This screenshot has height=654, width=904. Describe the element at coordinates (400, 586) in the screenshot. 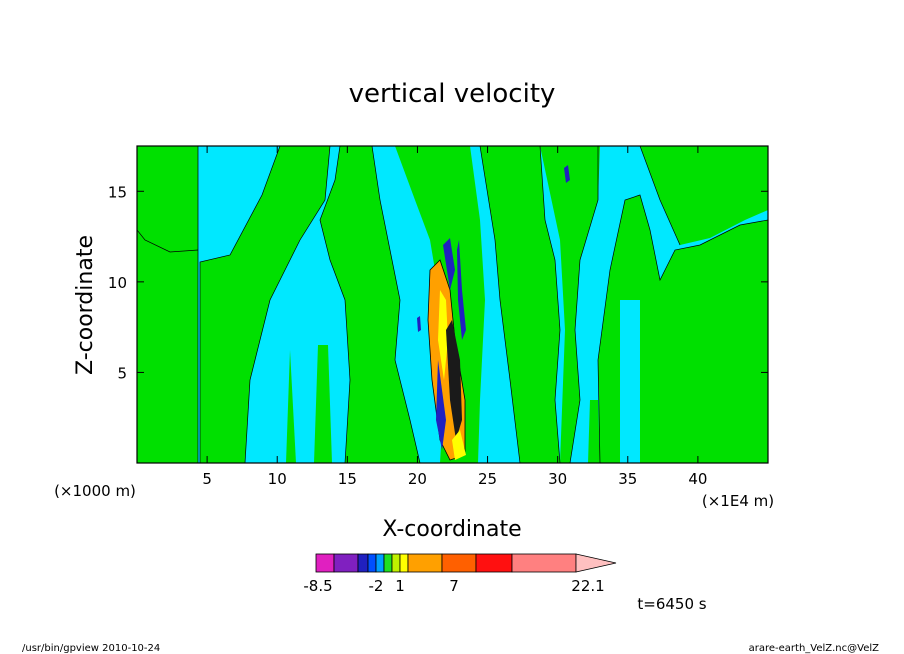

I see `colorbar-tick-label: 1` at that location.